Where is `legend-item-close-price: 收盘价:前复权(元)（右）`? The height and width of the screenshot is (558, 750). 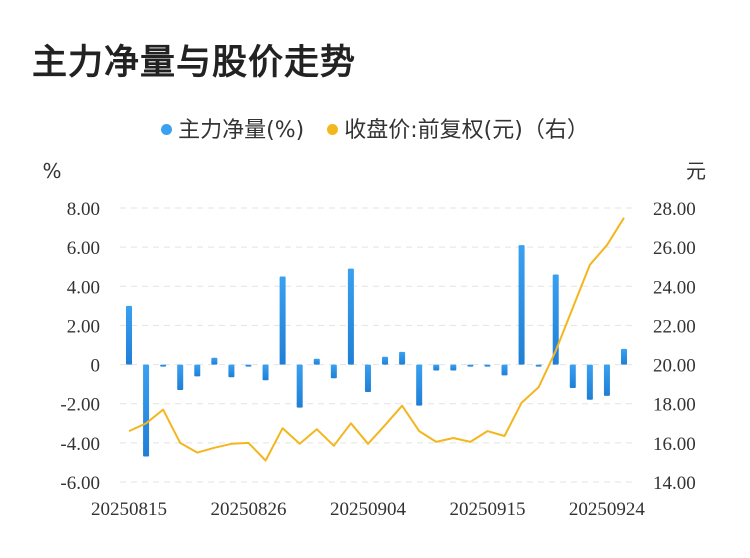
legend-item-close-price: 收盘价:前复权(元)（右） is located at coordinates (458, 128).